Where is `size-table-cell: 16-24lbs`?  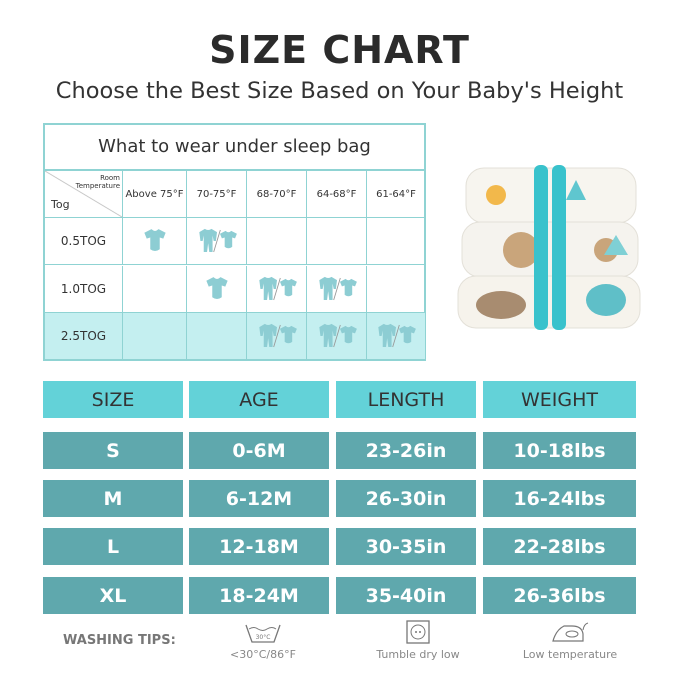
size-table-cell: 16-24lbs is located at coordinates (559, 498).